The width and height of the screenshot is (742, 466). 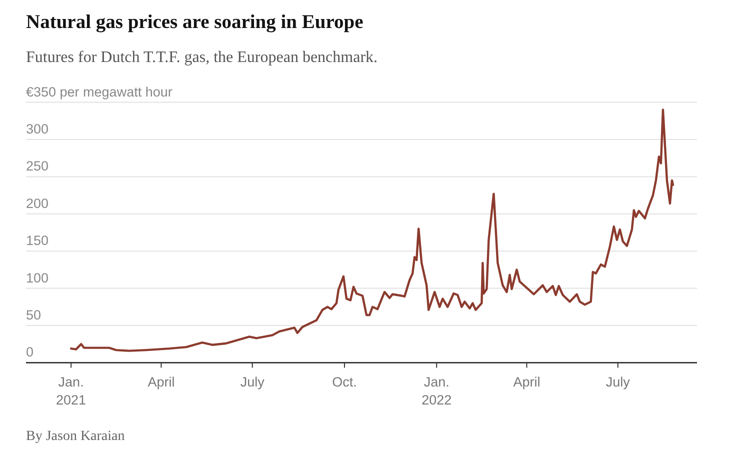 I want to click on y-tick-label: 150, so click(x=37, y=240).